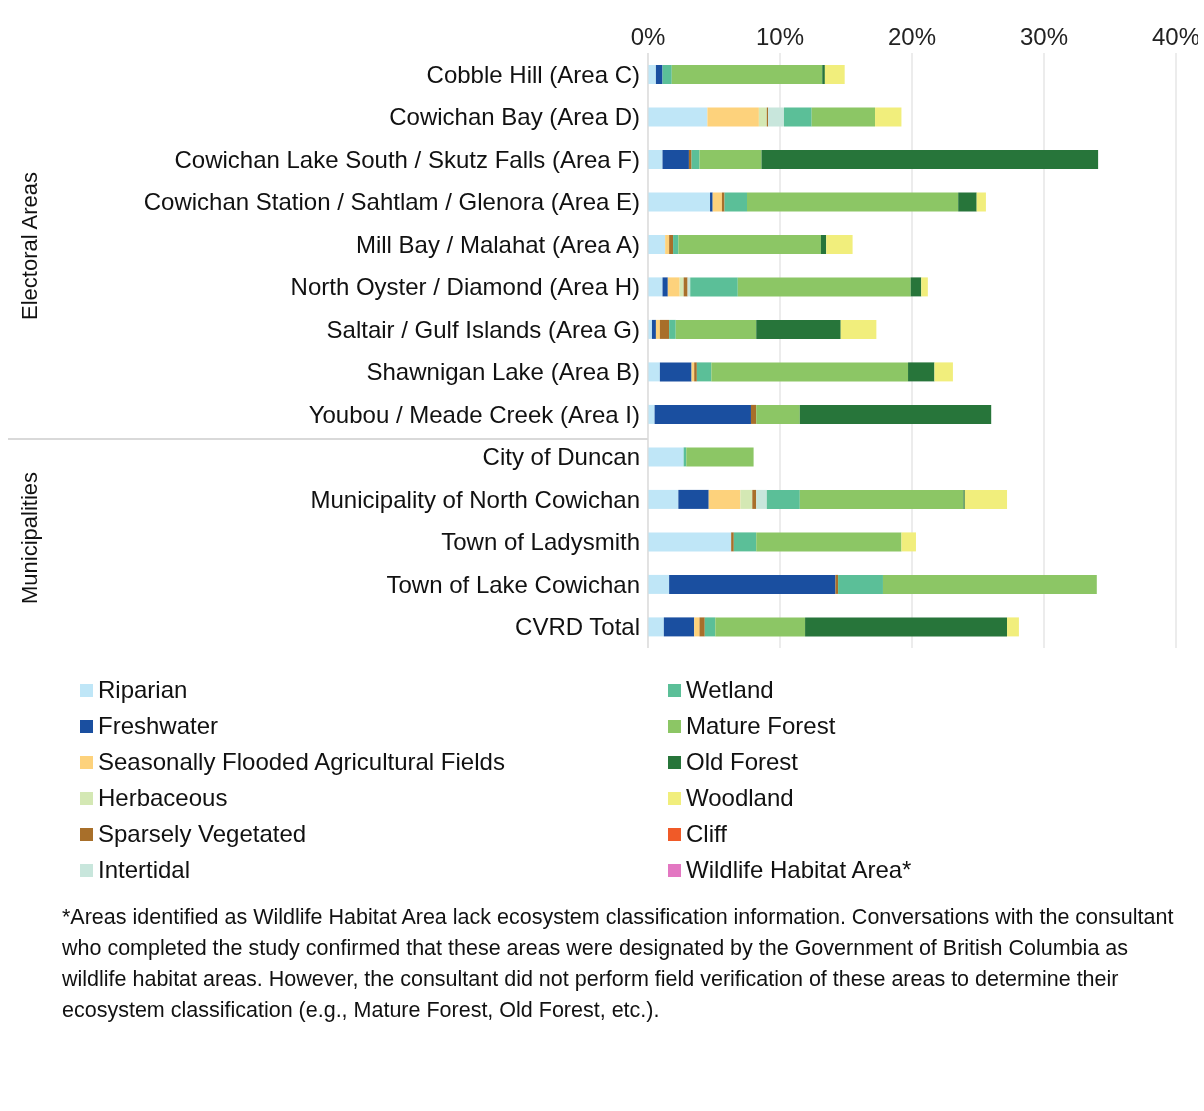 This screenshot has width=1204, height=1111. Describe the element at coordinates (30, 245) in the screenshot. I see `text: Electoral Areas` at that location.